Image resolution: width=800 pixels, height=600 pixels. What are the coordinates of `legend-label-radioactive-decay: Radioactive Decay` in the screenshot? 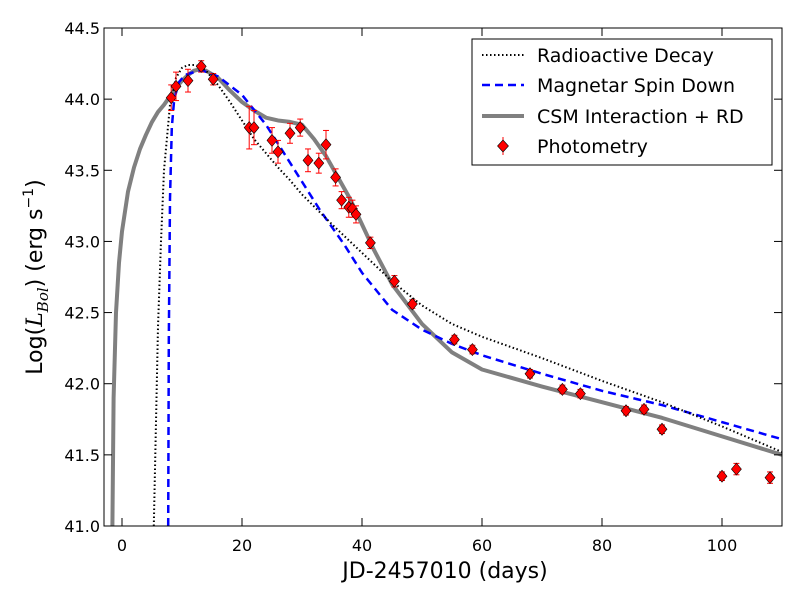 It's located at (625, 56).